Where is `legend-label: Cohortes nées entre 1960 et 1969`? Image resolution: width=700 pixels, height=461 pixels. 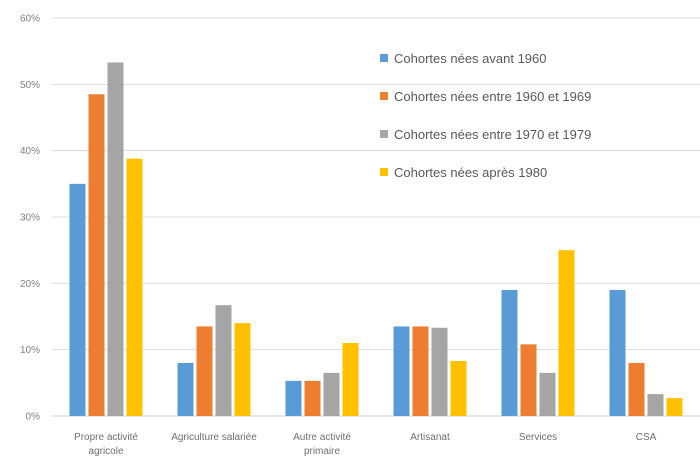 legend-label: Cohortes nées entre 1960 et 1969 is located at coordinates (492, 96).